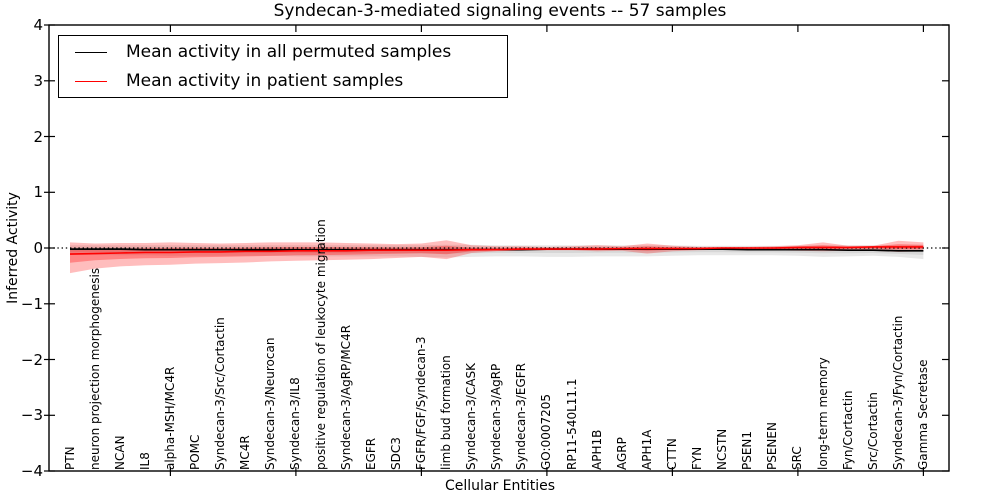 This screenshot has height=500, width=1000. I want to click on patient-mean-line, so click(496, 250).